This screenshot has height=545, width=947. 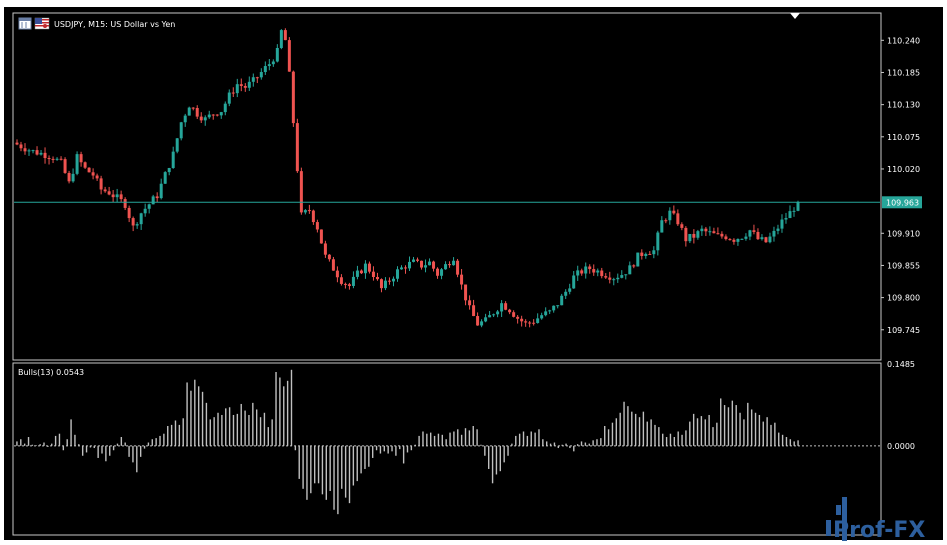 I want to click on indicator-axis: 0.1485 0.0000, so click(x=901, y=405).